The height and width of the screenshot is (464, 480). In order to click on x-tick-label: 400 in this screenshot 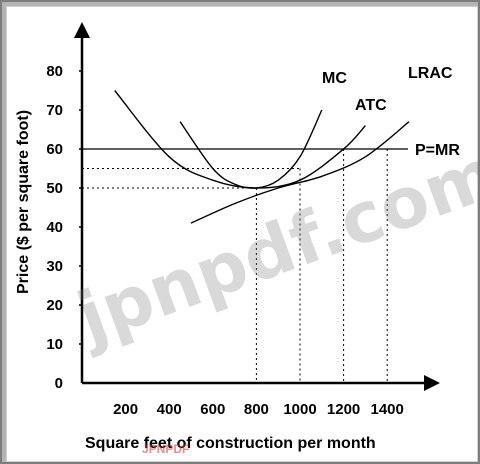, I will do `click(169, 409)`.